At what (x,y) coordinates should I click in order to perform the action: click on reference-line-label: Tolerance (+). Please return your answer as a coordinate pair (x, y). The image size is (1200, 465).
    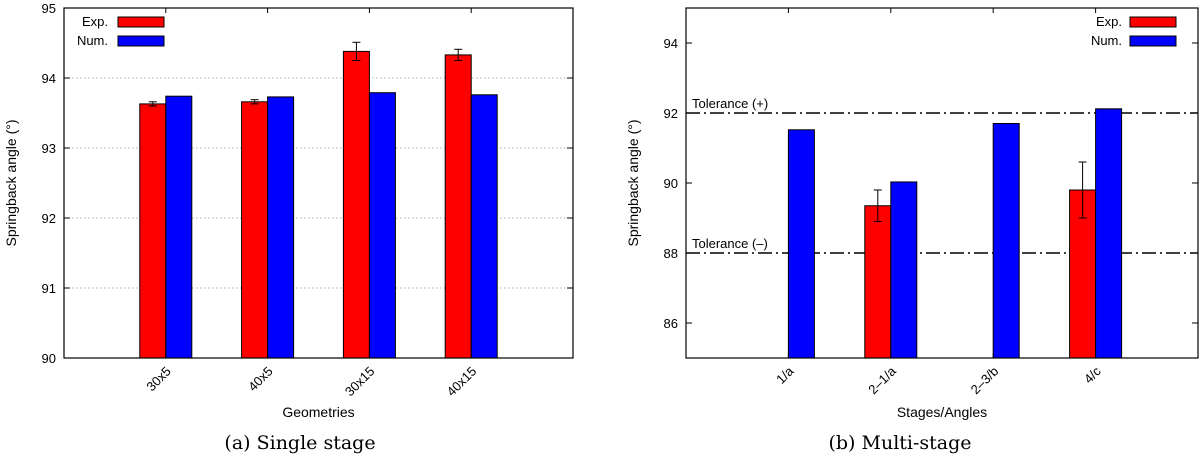
    Looking at the image, I should click on (730, 103).